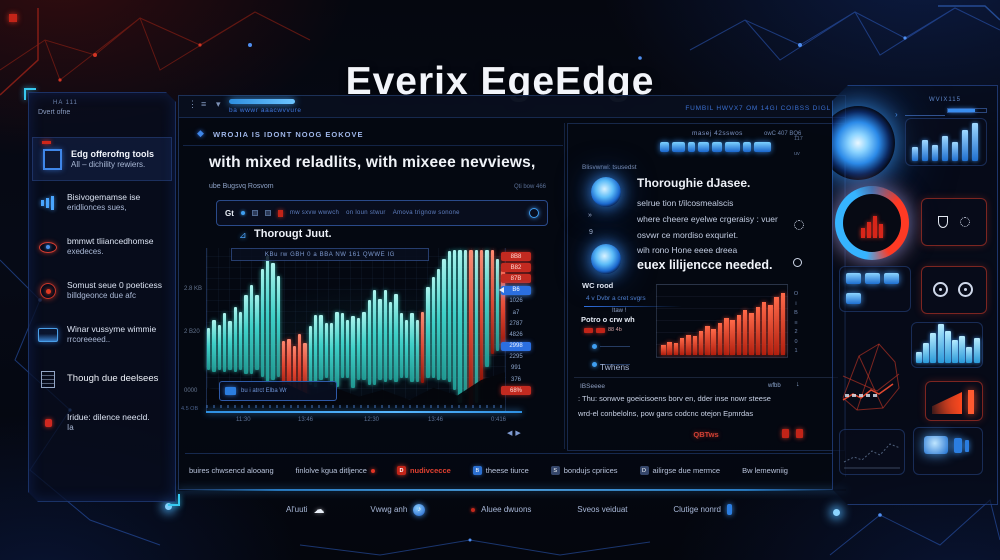  What do you see at coordinates (872, 376) in the screenshot?
I see `red-wireframe-graphic` at bounding box center [872, 376].